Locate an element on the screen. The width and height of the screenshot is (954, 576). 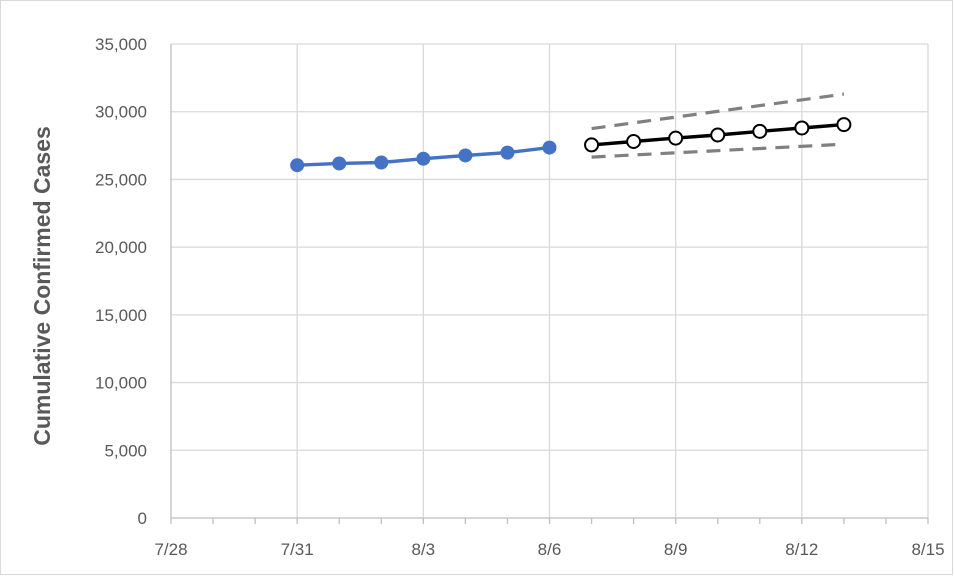
x-tick-label: 8/9 is located at coordinates (676, 549).